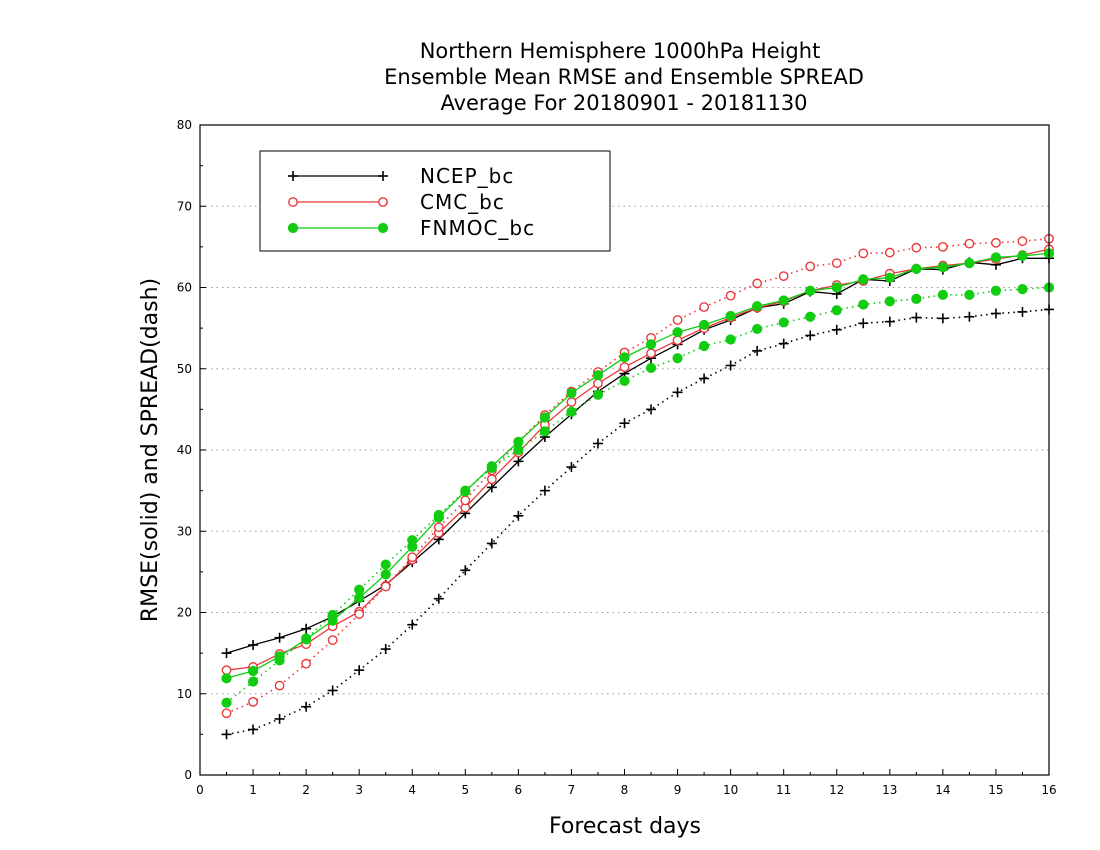 Image resolution: width=1100 pixels, height=850 pixels. What do you see at coordinates (293, 228) in the screenshot?
I see `legend-marker-fnmoc-bc` at bounding box center [293, 228].